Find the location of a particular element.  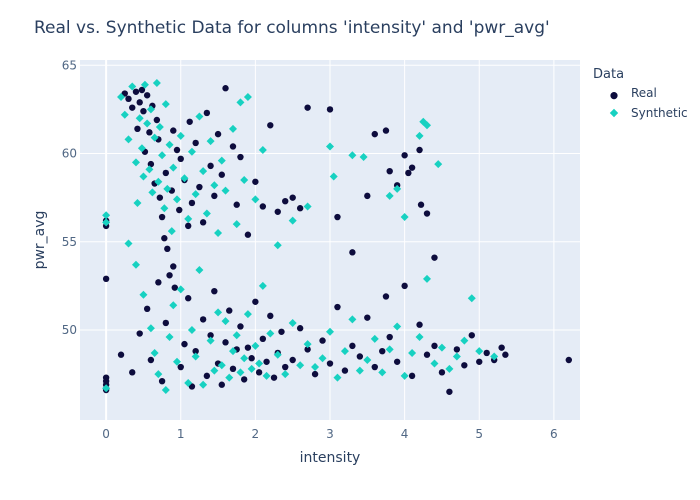

y-tick-label: 65 is located at coordinates (69, 65).